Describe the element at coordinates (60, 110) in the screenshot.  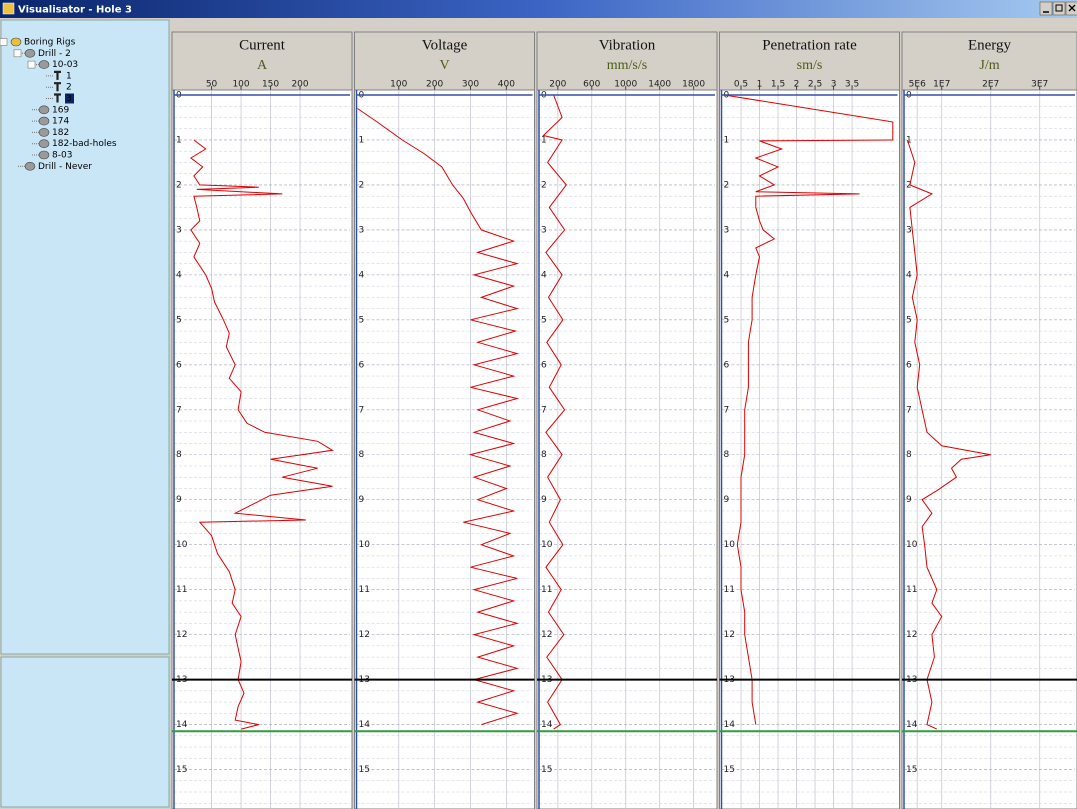
I see `tree-label: 169` at that location.